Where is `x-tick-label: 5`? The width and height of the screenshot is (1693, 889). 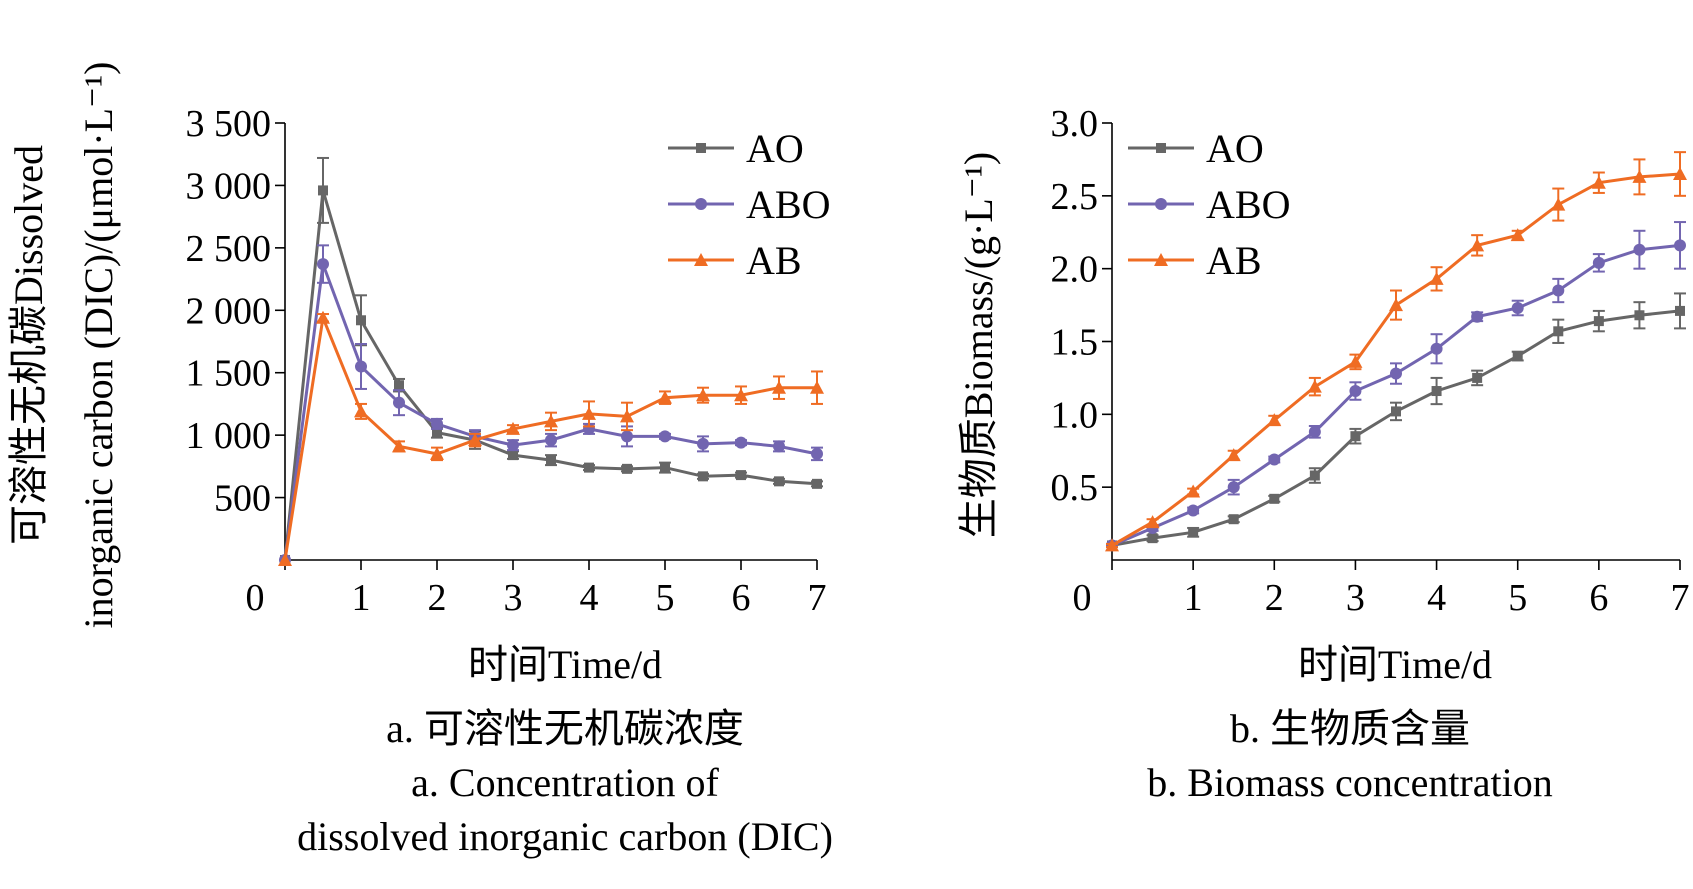
x-tick-label: 5 is located at coordinates (1517, 598).